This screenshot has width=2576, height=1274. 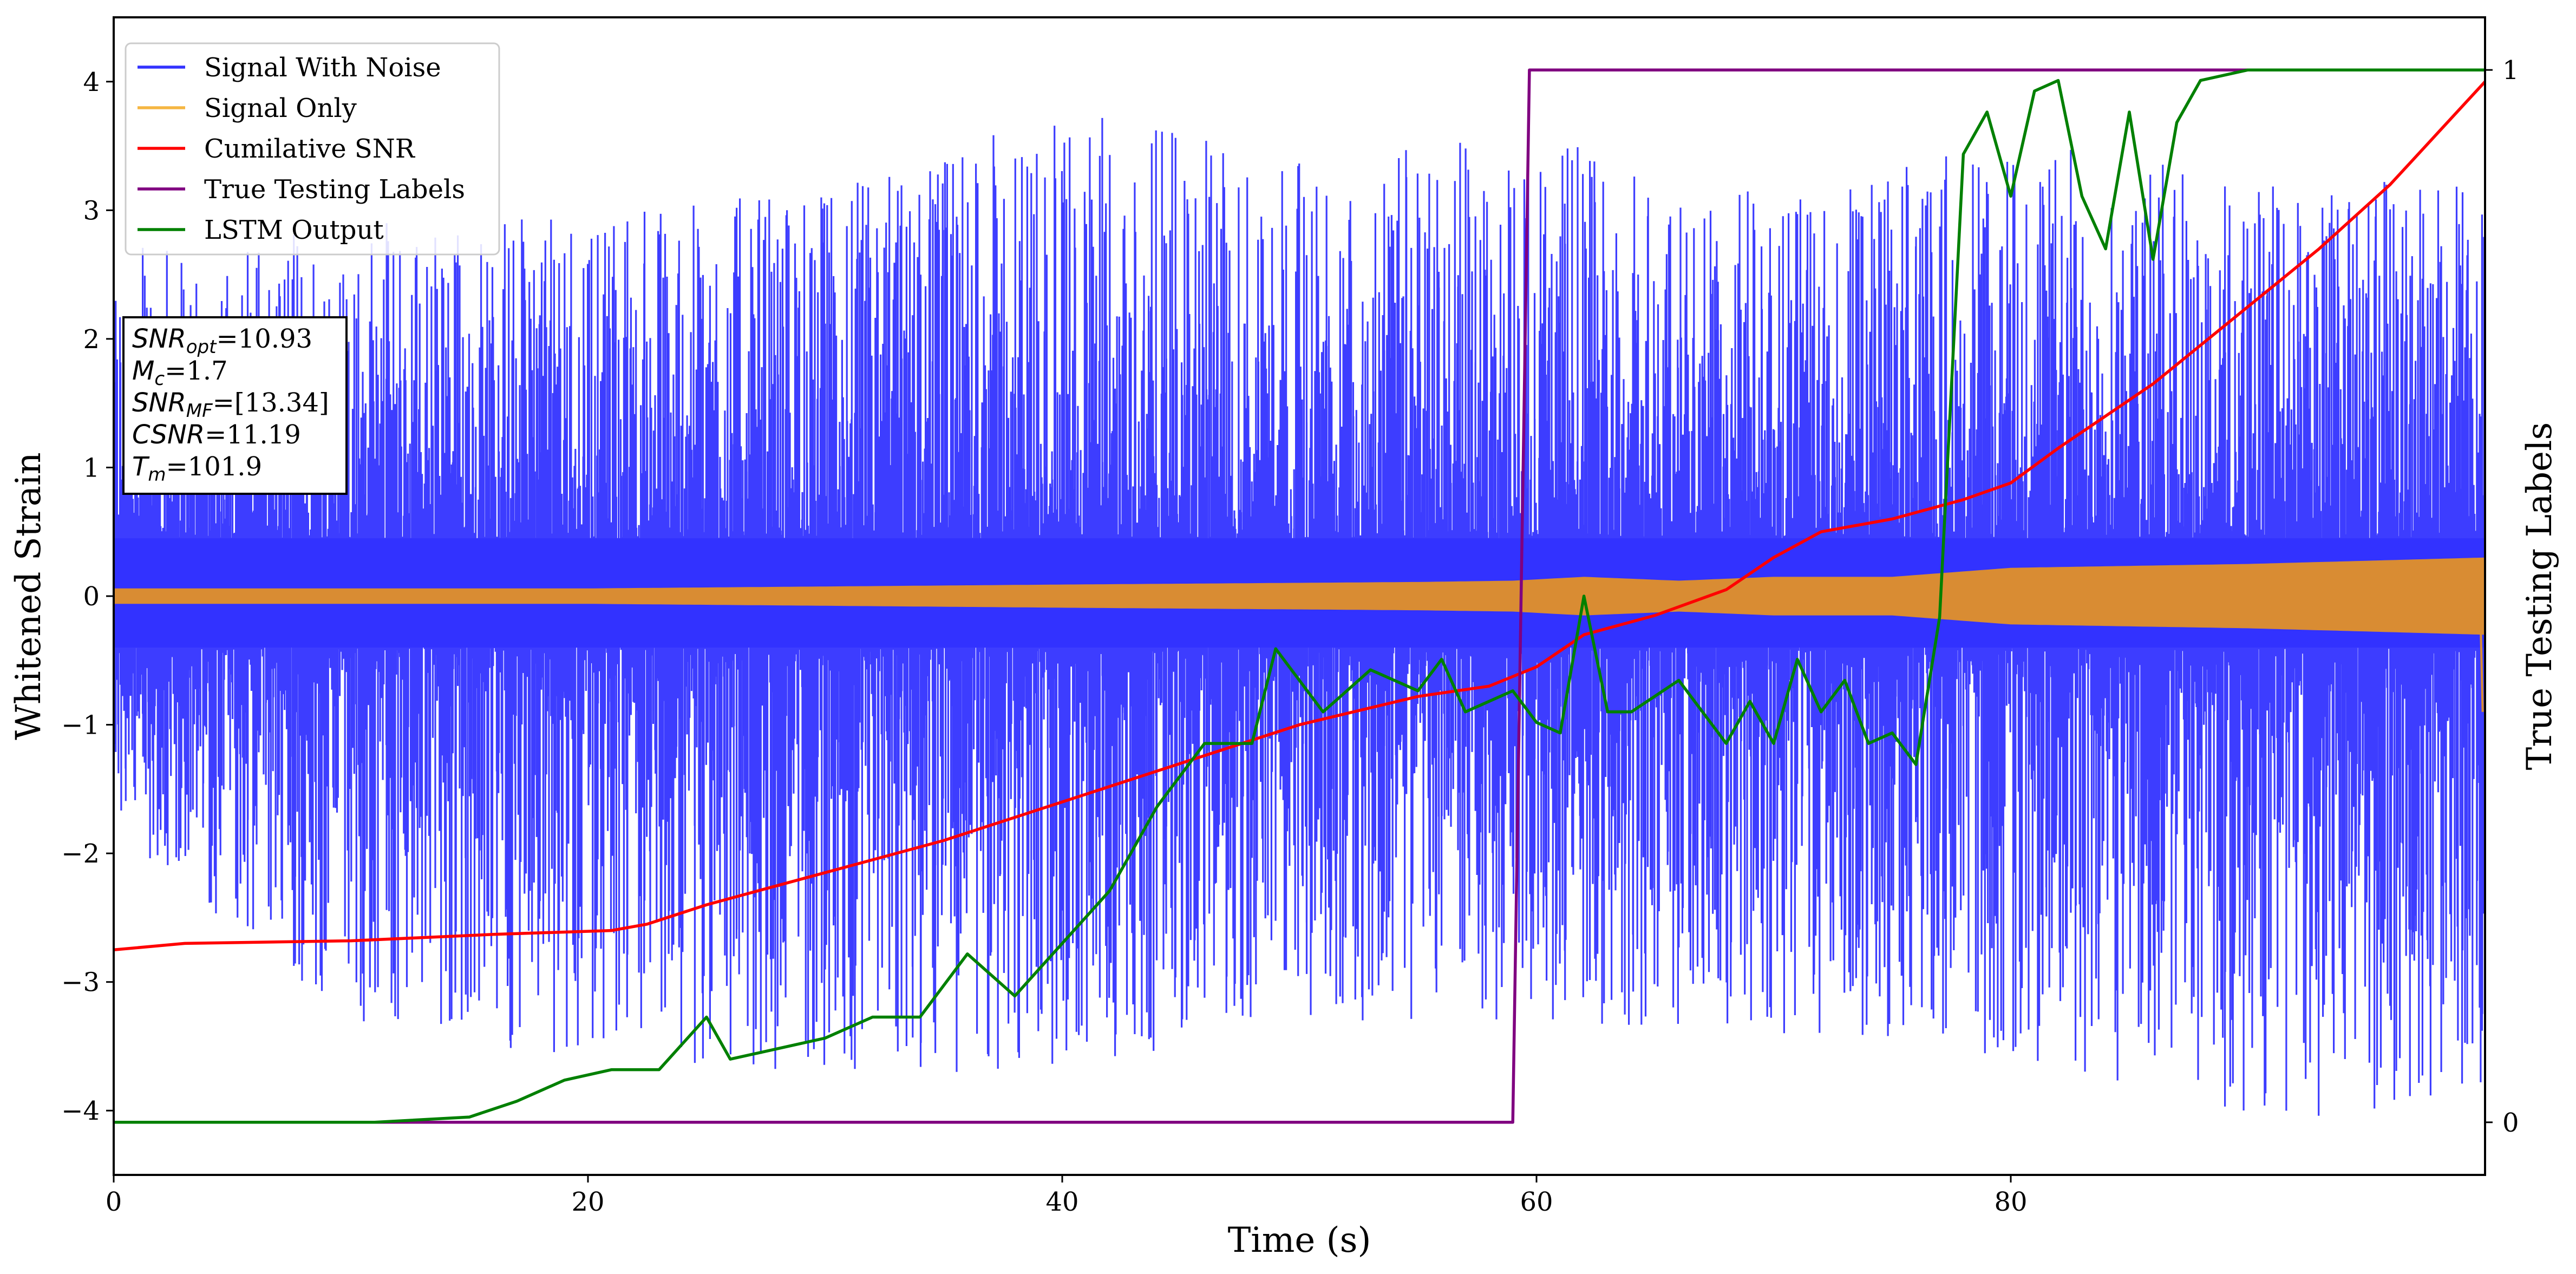 I want to click on y-tick-label: 0, so click(x=92, y=597).